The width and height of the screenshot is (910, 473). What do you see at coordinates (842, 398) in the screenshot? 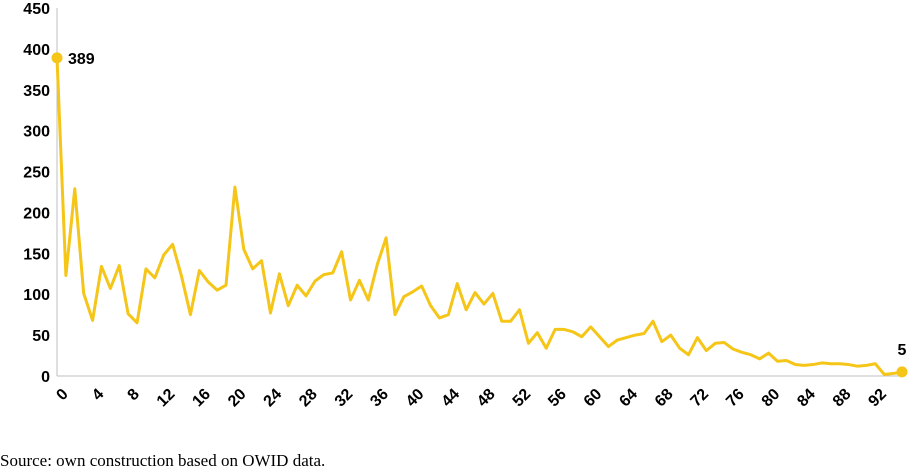
I see `x-tick-label: 88` at bounding box center [842, 398].